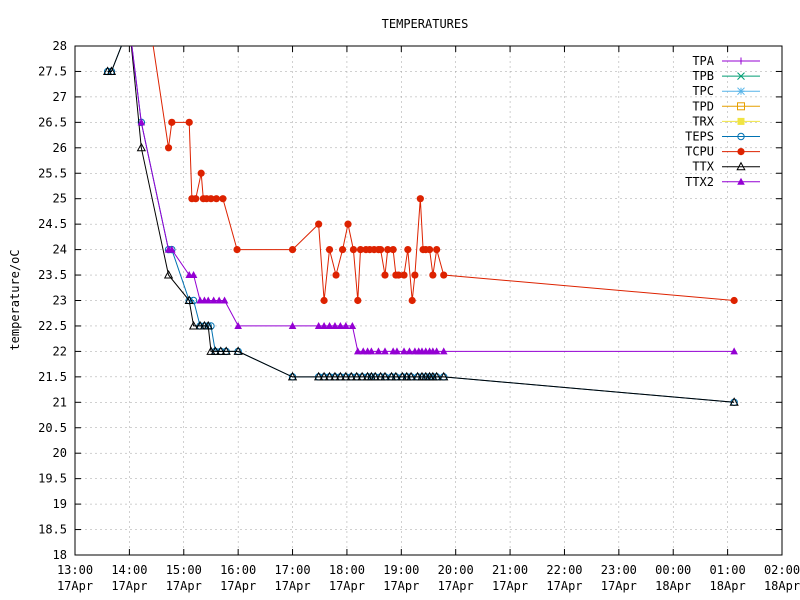 The height and width of the screenshot is (600, 800). Describe the element at coordinates (741, 121) in the screenshot. I see `legend-trx-swatch-point` at that location.